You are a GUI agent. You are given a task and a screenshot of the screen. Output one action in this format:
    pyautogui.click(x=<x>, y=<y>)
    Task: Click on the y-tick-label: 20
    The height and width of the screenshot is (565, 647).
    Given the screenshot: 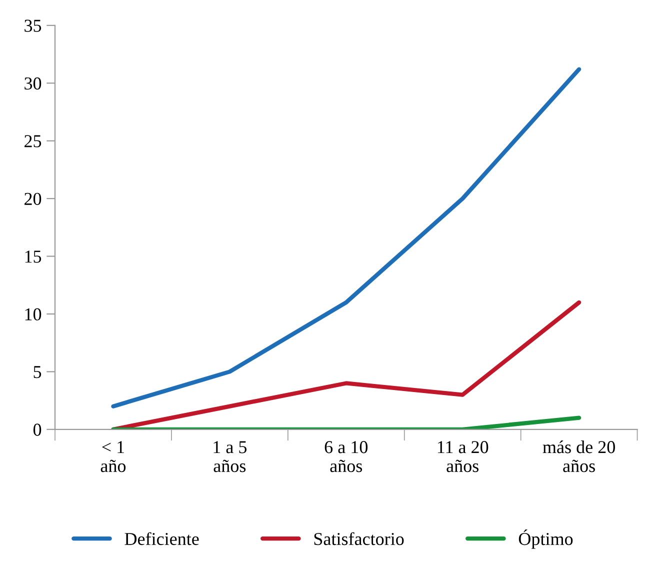 What is the action you would take?
    pyautogui.click(x=33, y=198)
    